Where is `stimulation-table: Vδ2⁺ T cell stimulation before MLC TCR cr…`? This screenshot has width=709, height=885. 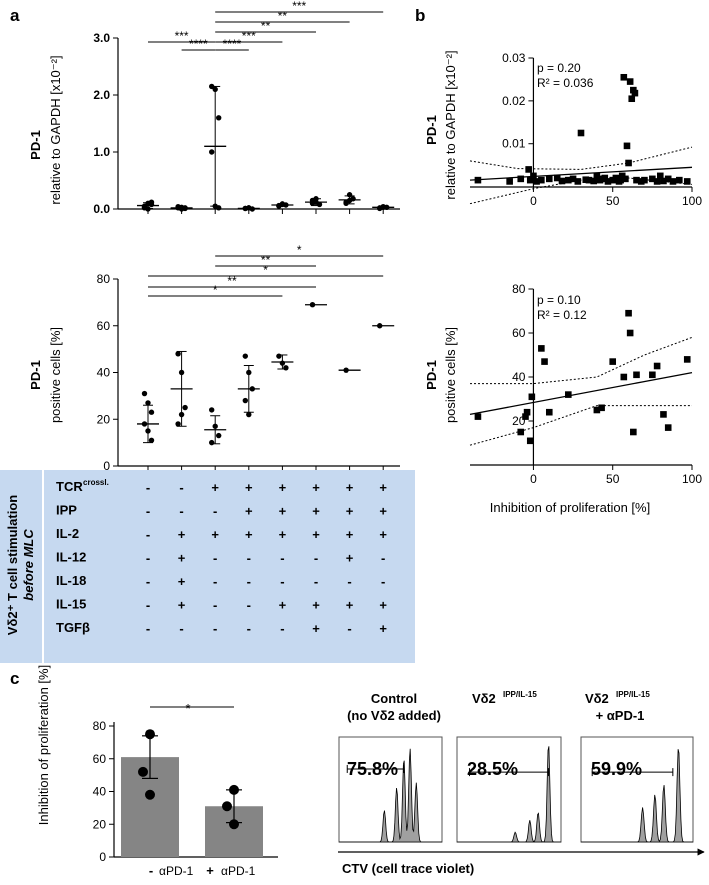
stimulation-table: Vδ2⁺ T cell stimulation before MLC TCR cr… is located at coordinates (207, 566).